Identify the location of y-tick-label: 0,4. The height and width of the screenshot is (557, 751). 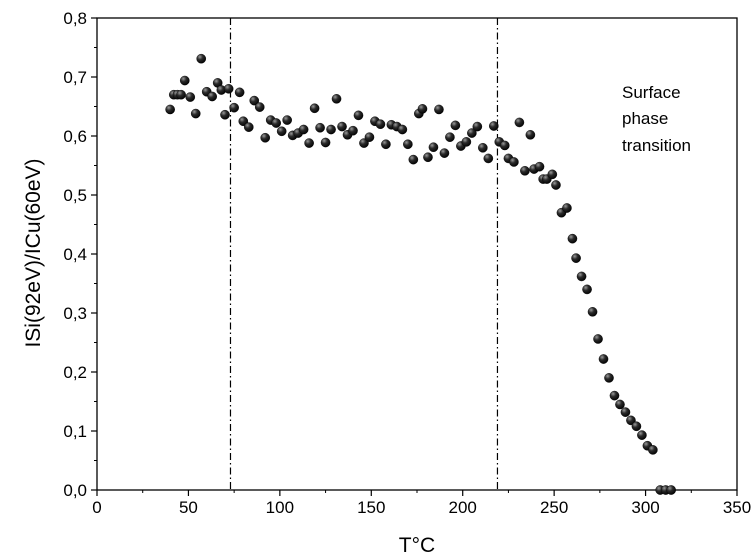
(75, 254).